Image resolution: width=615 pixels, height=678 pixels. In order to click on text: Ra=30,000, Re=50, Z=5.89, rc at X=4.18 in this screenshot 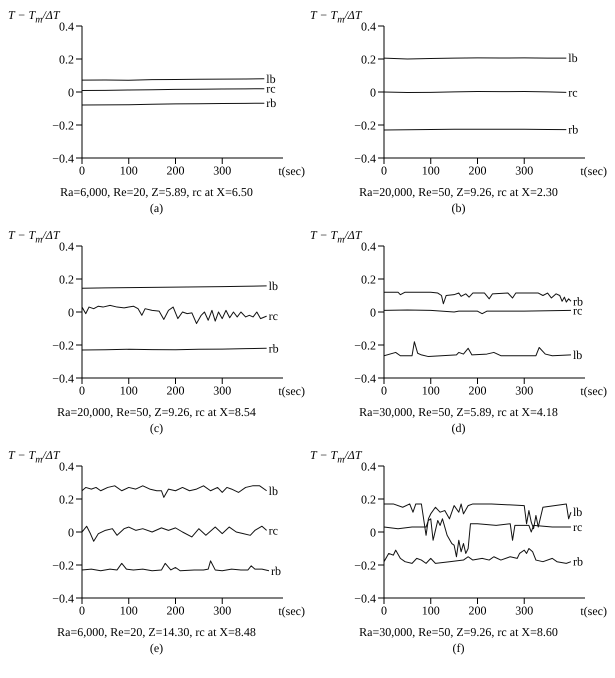, I will do `click(458, 412)`.